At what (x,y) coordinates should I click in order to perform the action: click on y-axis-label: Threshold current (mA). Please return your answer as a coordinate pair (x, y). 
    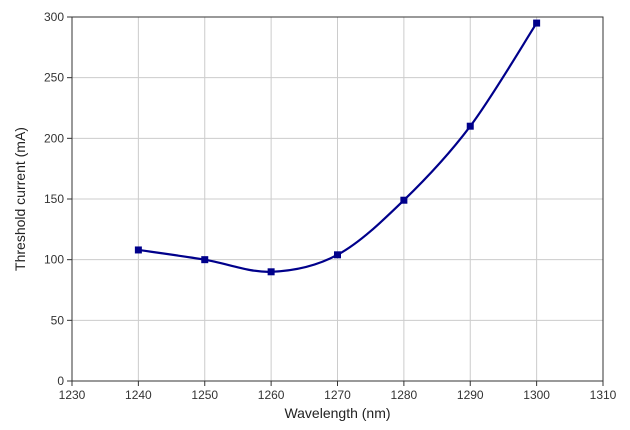
    Looking at the image, I should click on (20, 199).